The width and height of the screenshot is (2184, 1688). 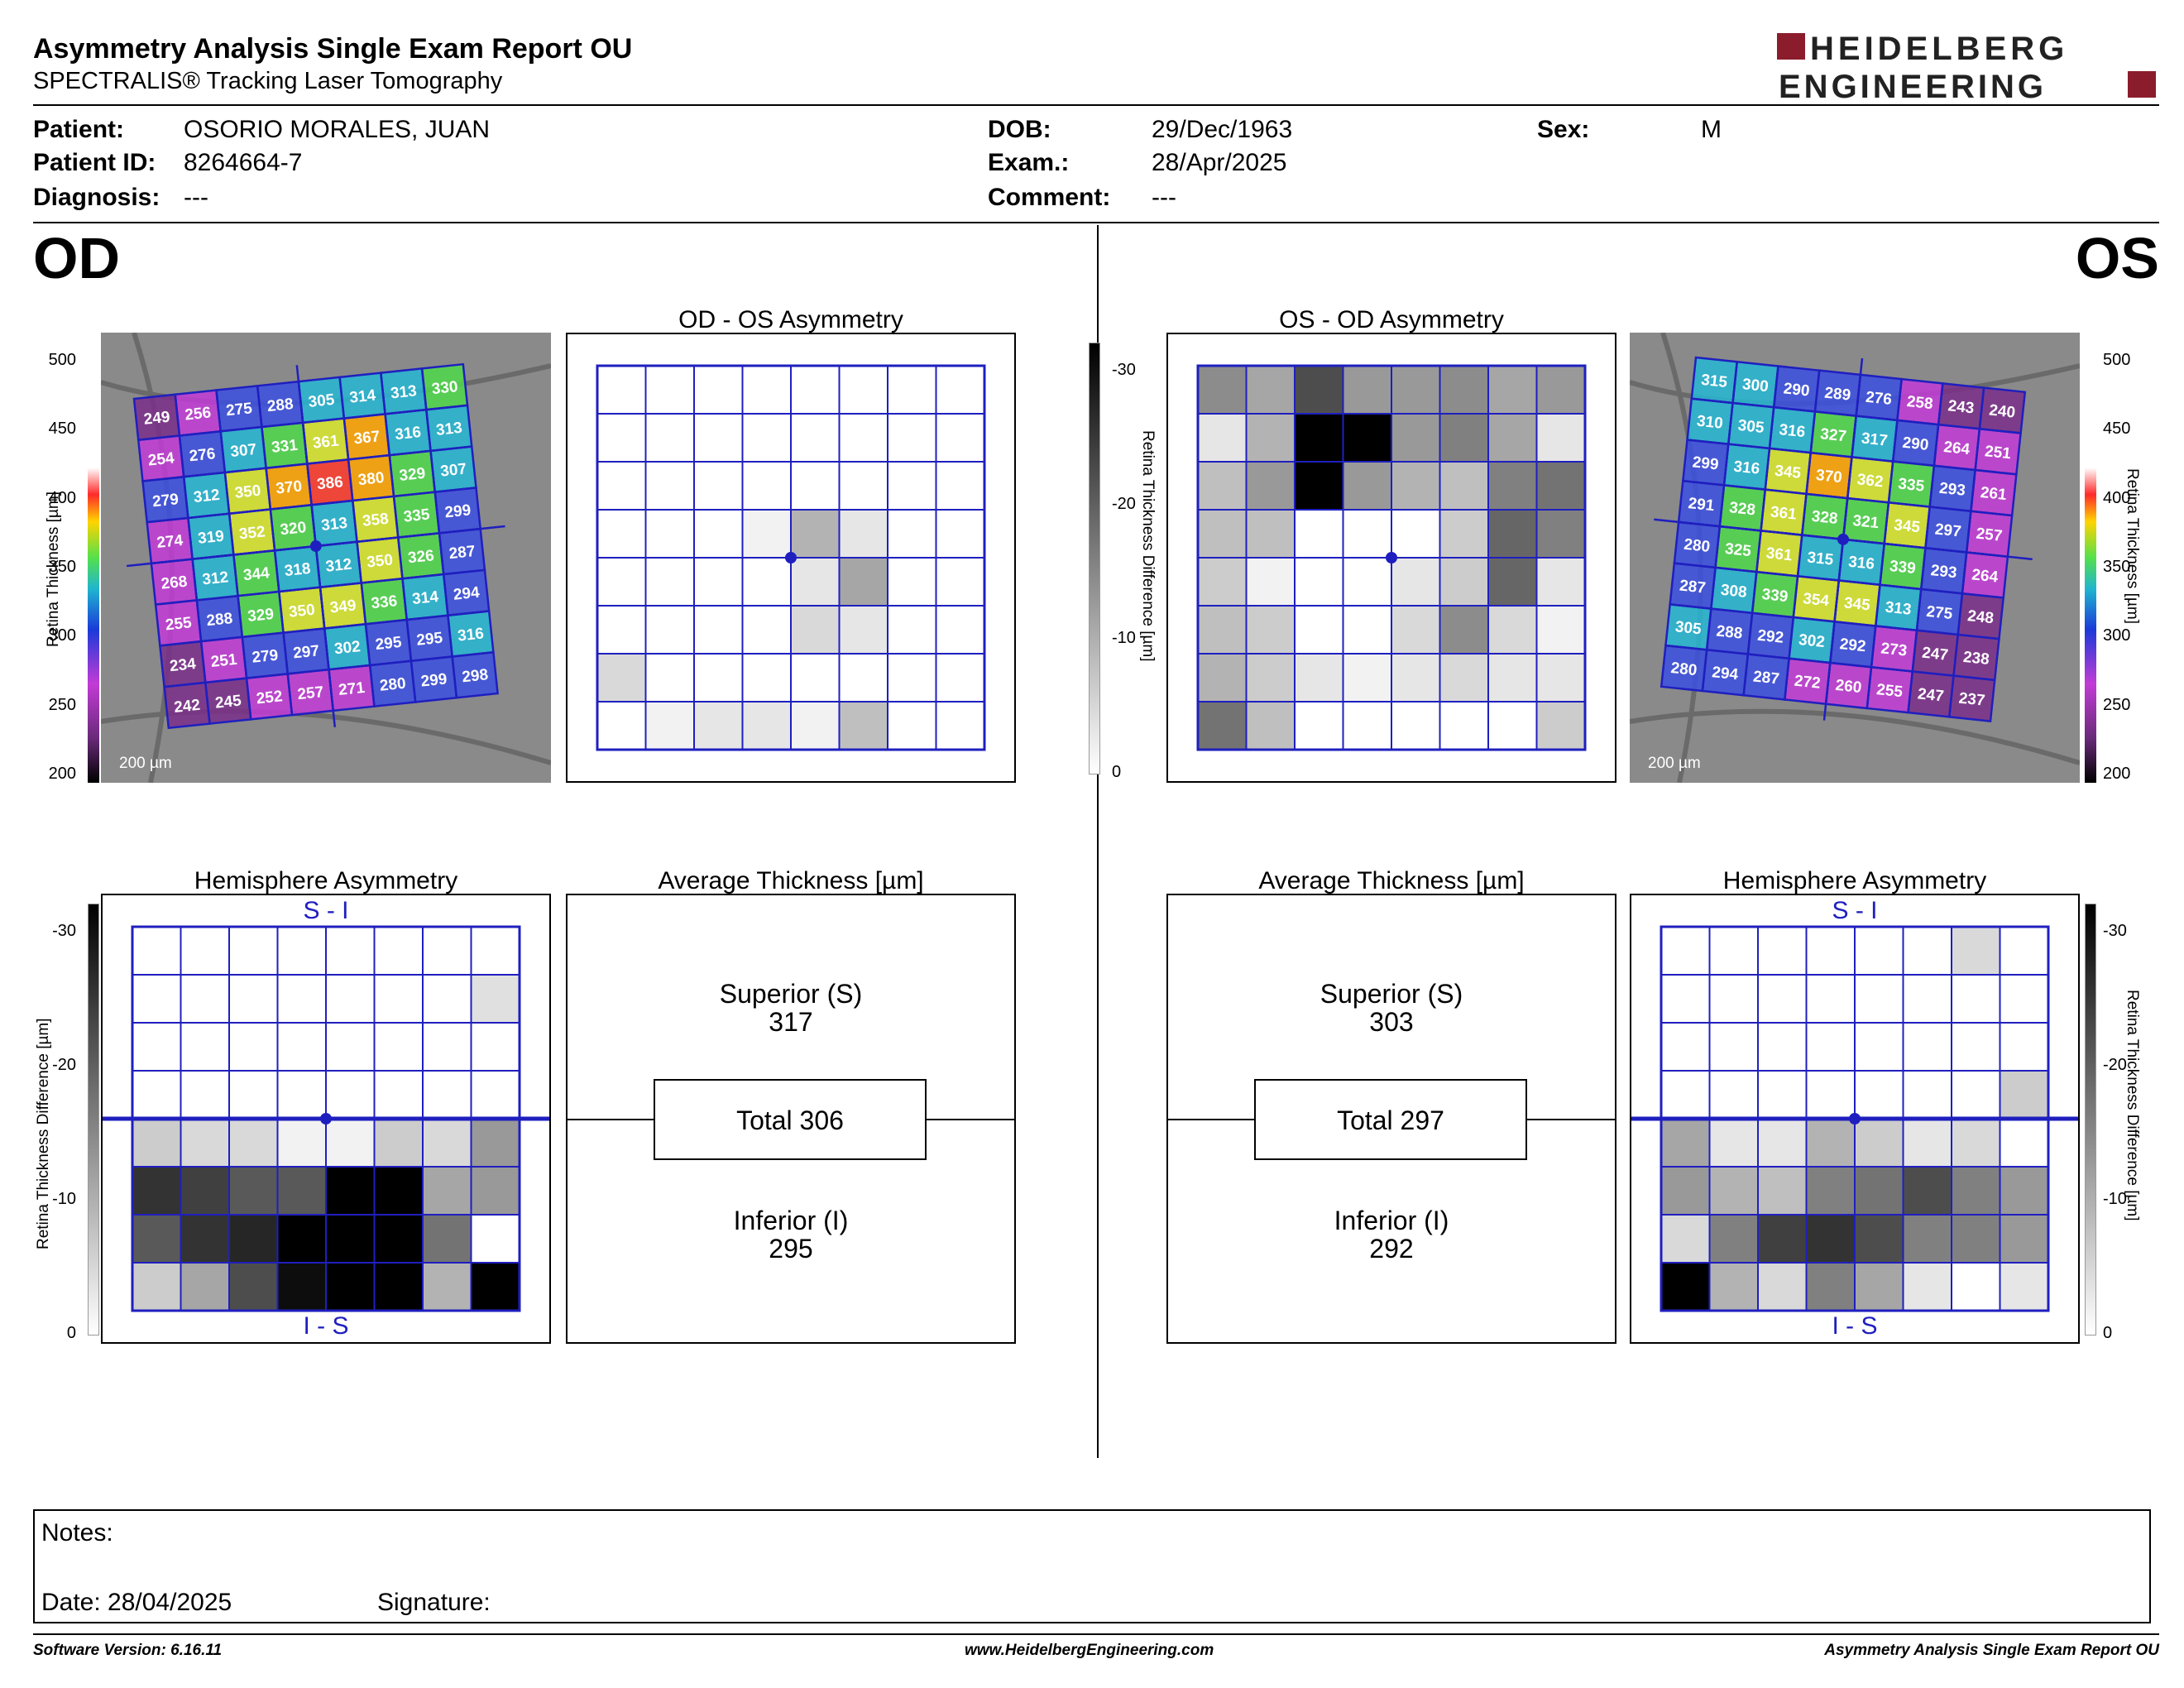 I want to click on os-thickness-value: 288, so click(x=1730, y=632).